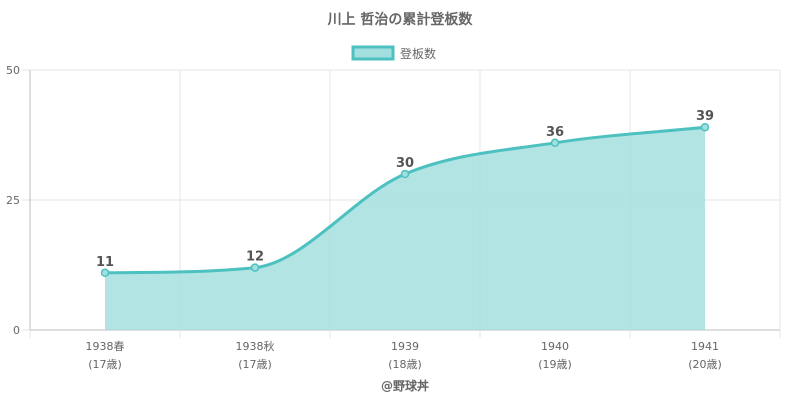 Image resolution: width=800 pixels, height=400 pixels. Describe the element at coordinates (255, 346) in the screenshot. I see `x-tick-label: 1938秋` at that location.